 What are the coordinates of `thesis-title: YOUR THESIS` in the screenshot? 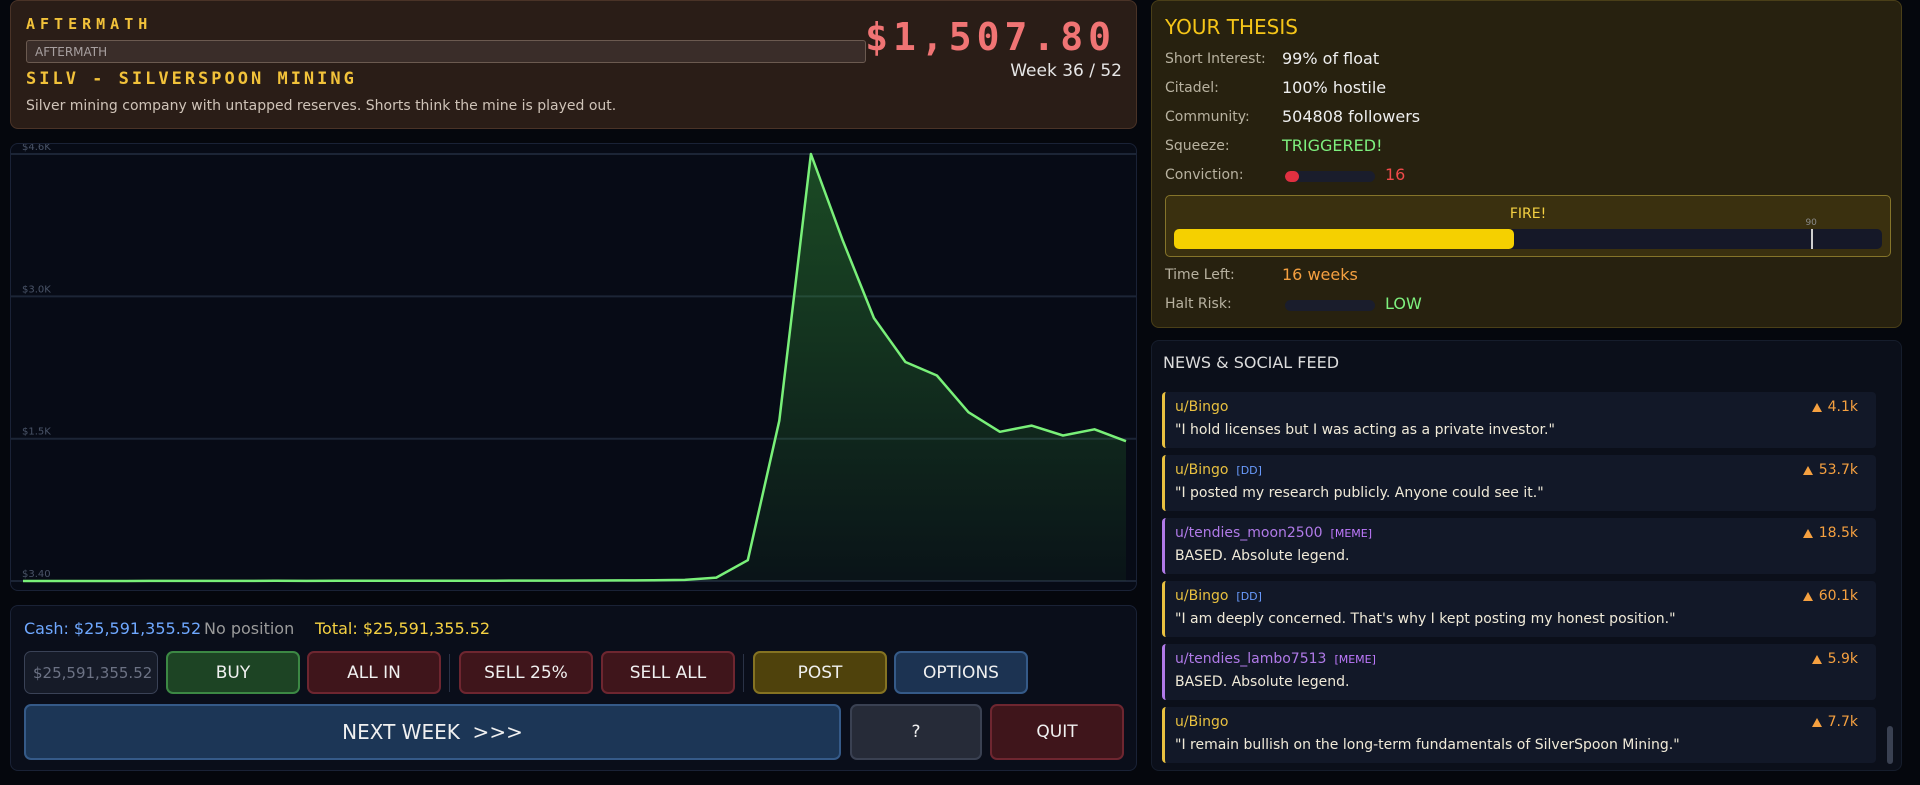 It's located at (1231, 27).